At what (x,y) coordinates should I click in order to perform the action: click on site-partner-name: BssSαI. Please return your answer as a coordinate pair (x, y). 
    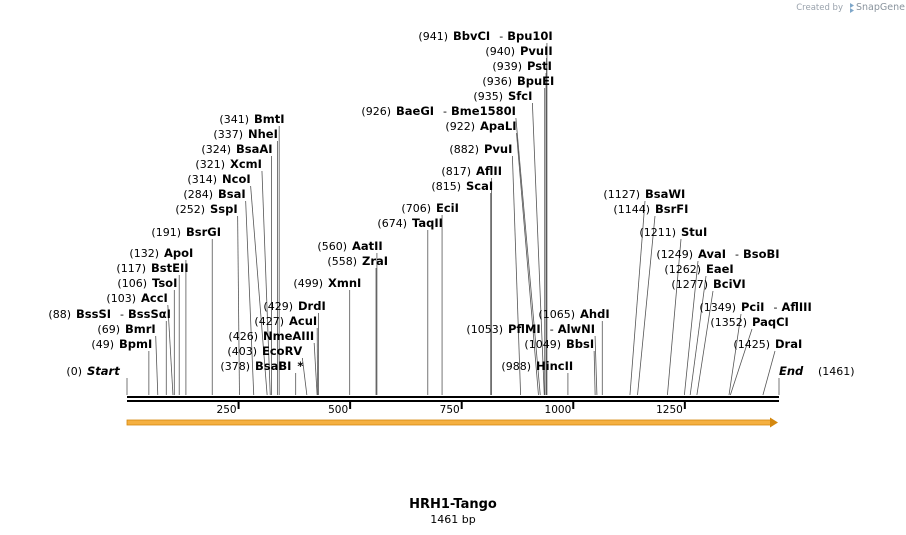
    Looking at the image, I should click on (149, 314).